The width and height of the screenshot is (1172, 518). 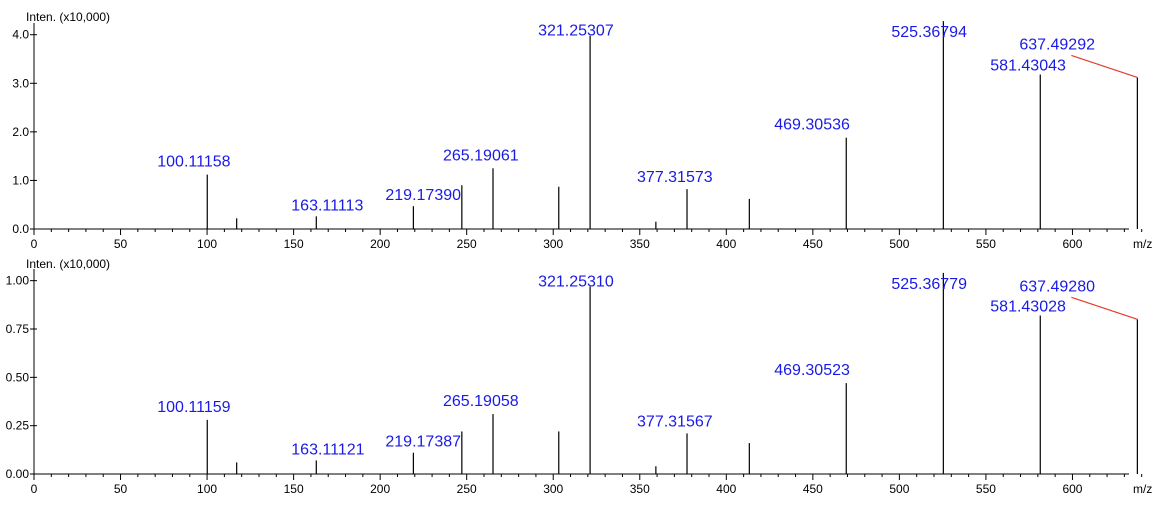 What do you see at coordinates (481, 401) in the screenshot?
I see `peak-label: 265.19058` at bounding box center [481, 401].